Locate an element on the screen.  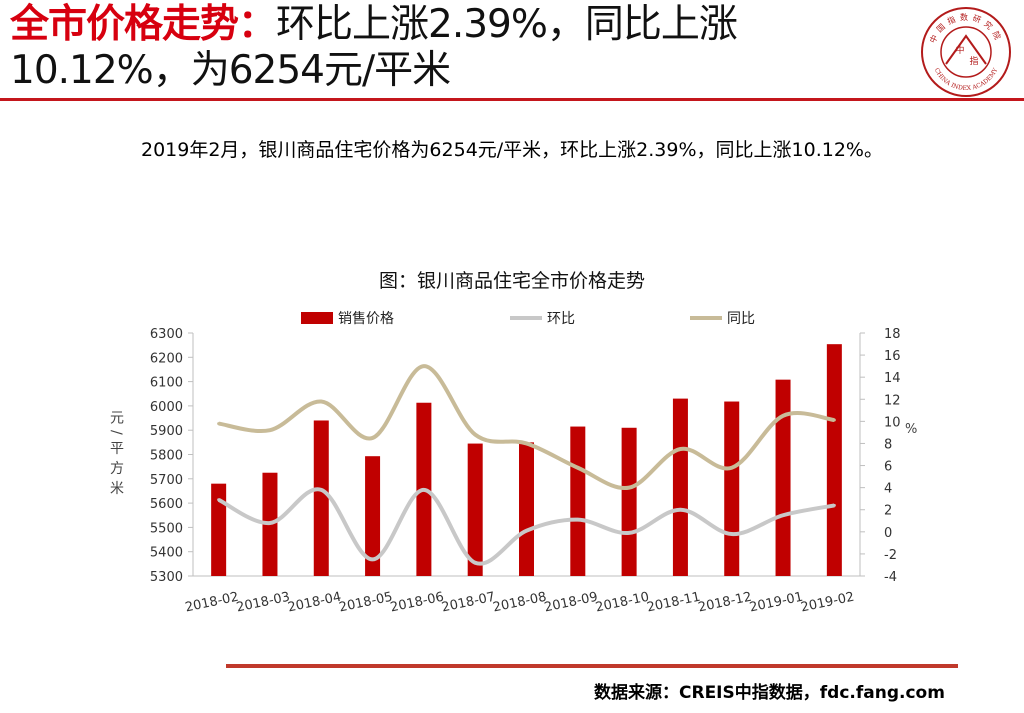
y2-tick-label: 6 is located at coordinates (888, 467).